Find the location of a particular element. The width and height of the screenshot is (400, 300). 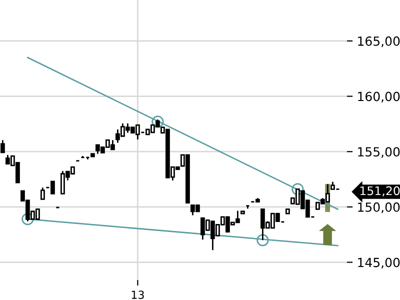

y-tick-label: 155,00 is located at coordinates (379, 152).